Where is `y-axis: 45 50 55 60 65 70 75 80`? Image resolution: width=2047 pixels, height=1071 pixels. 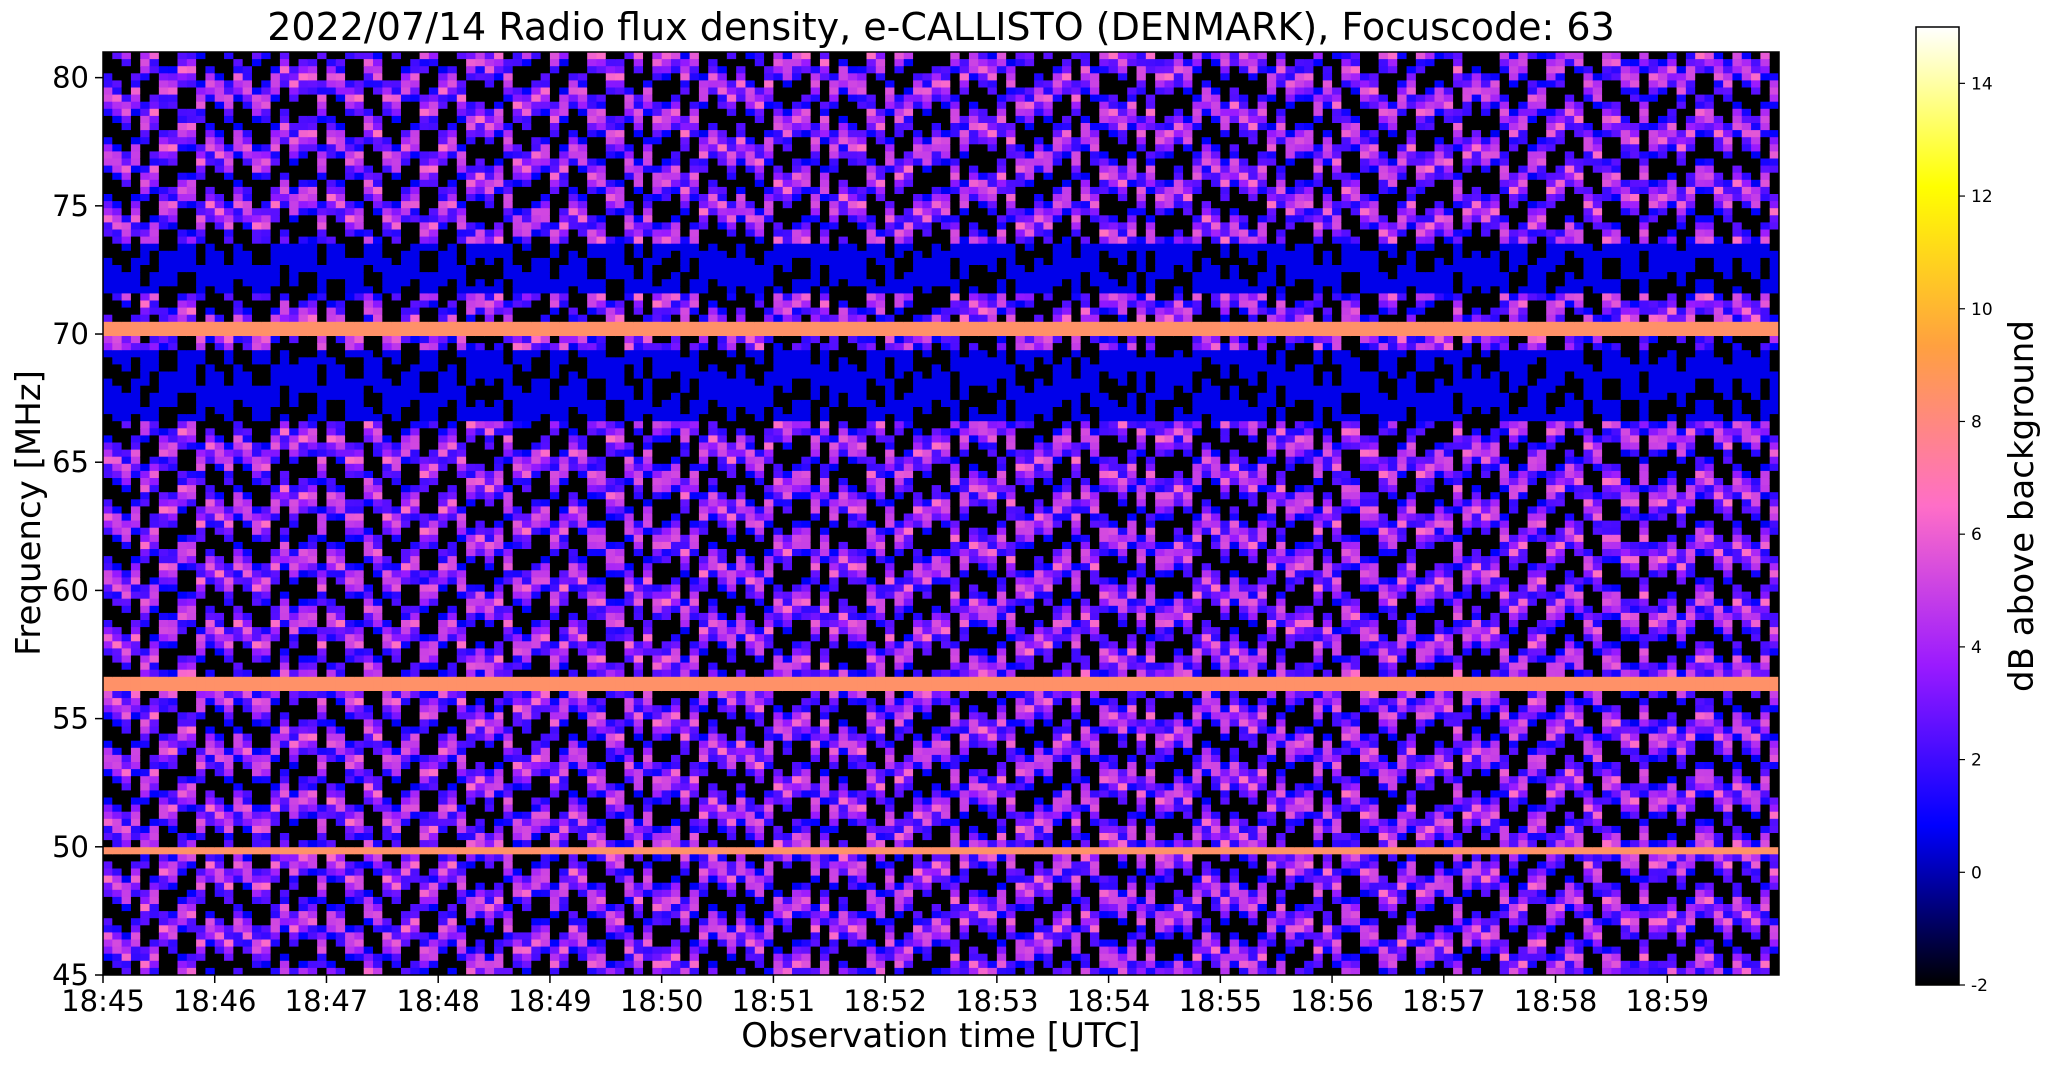 y-axis: 45 50 55 60 65 70 75 80 is located at coordinates (77, 526).